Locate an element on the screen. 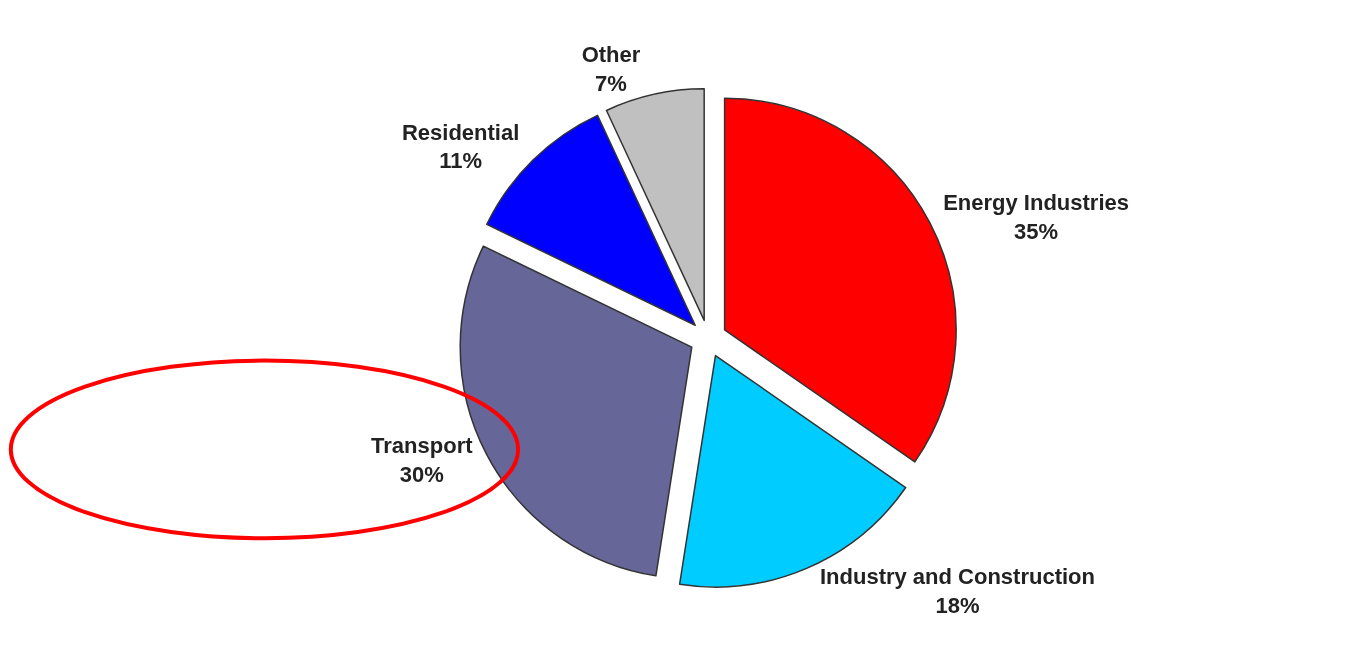 The image size is (1355, 660). slice-label: Energy Industries is located at coordinates (1036, 202).